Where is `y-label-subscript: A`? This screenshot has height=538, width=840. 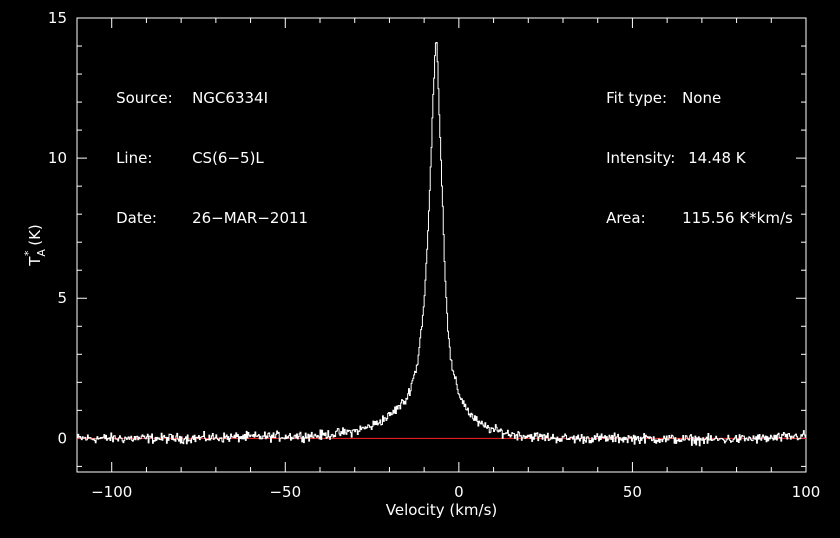 y-label-subscript: A is located at coordinates (41, 253).